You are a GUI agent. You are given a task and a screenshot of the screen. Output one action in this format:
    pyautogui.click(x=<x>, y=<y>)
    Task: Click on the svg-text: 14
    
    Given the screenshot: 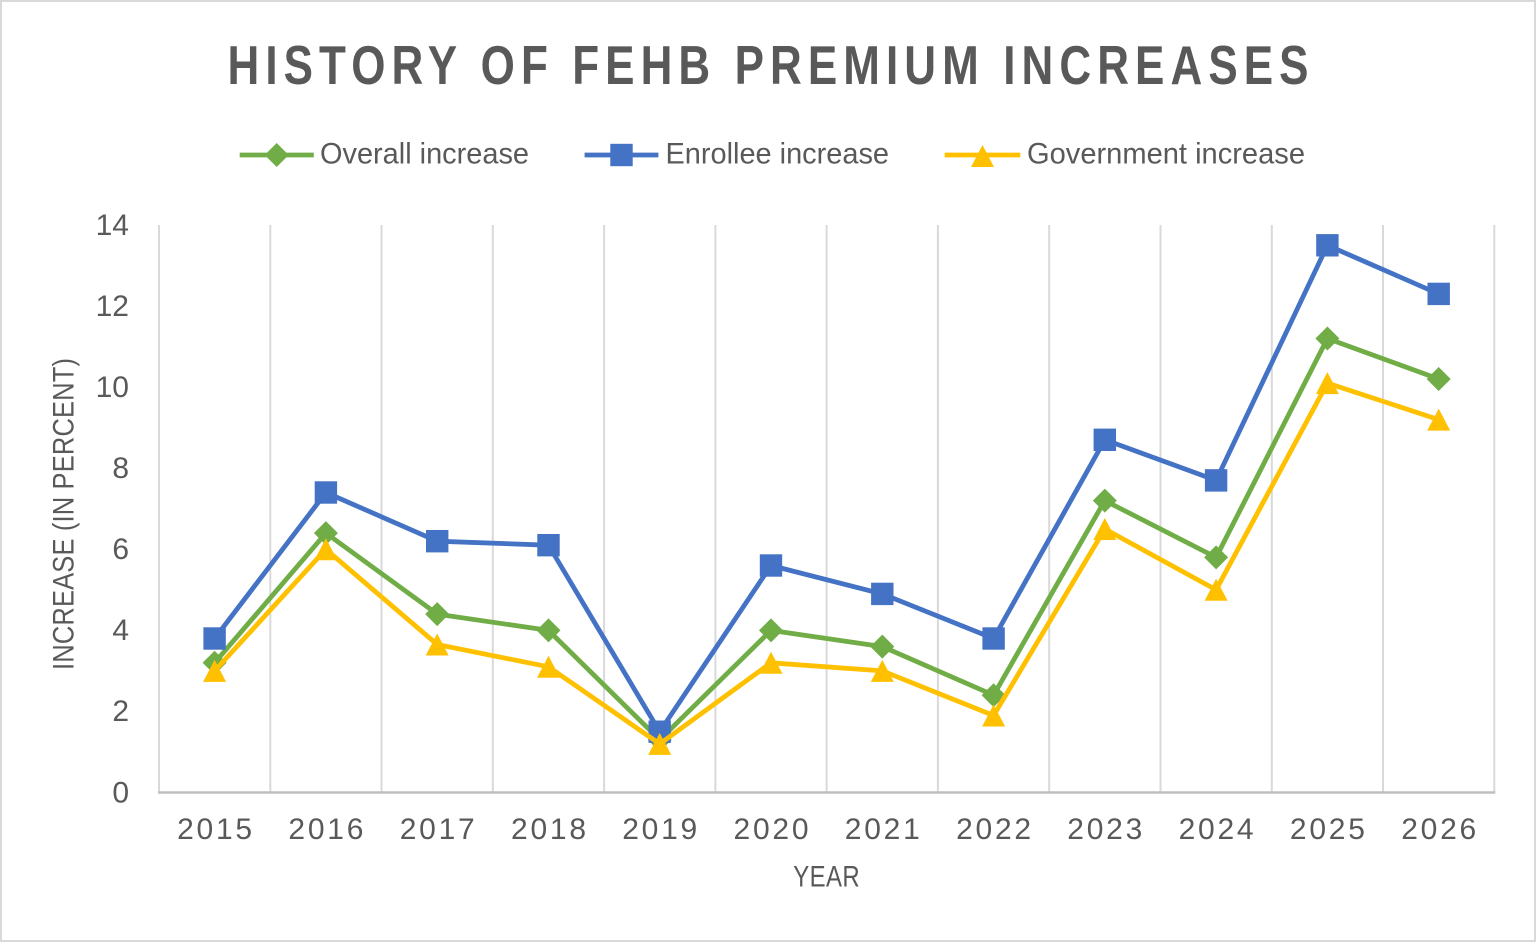 What is the action you would take?
    pyautogui.click(x=112, y=225)
    